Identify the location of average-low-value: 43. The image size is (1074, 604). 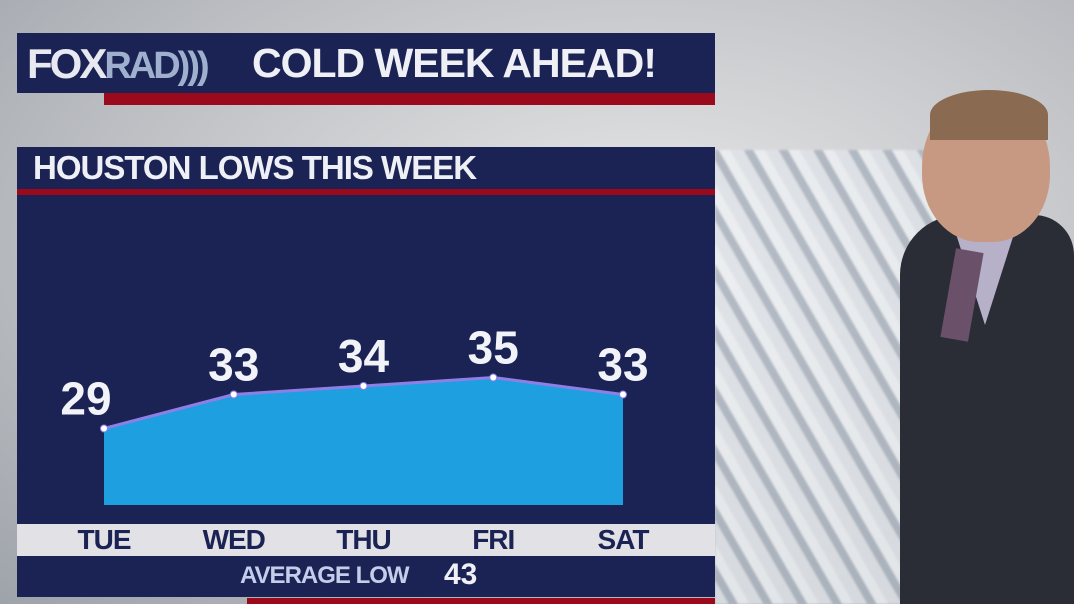
(461, 574).